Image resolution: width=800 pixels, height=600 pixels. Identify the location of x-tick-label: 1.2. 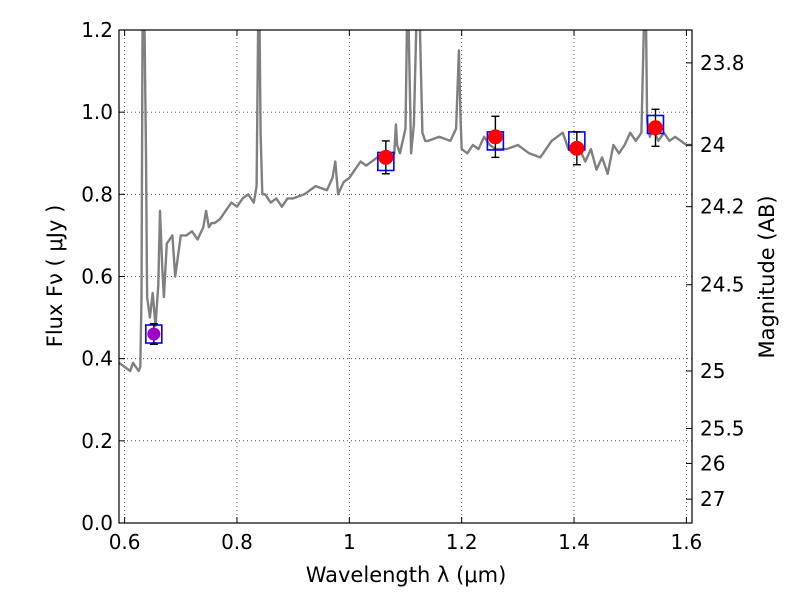
(462, 542).